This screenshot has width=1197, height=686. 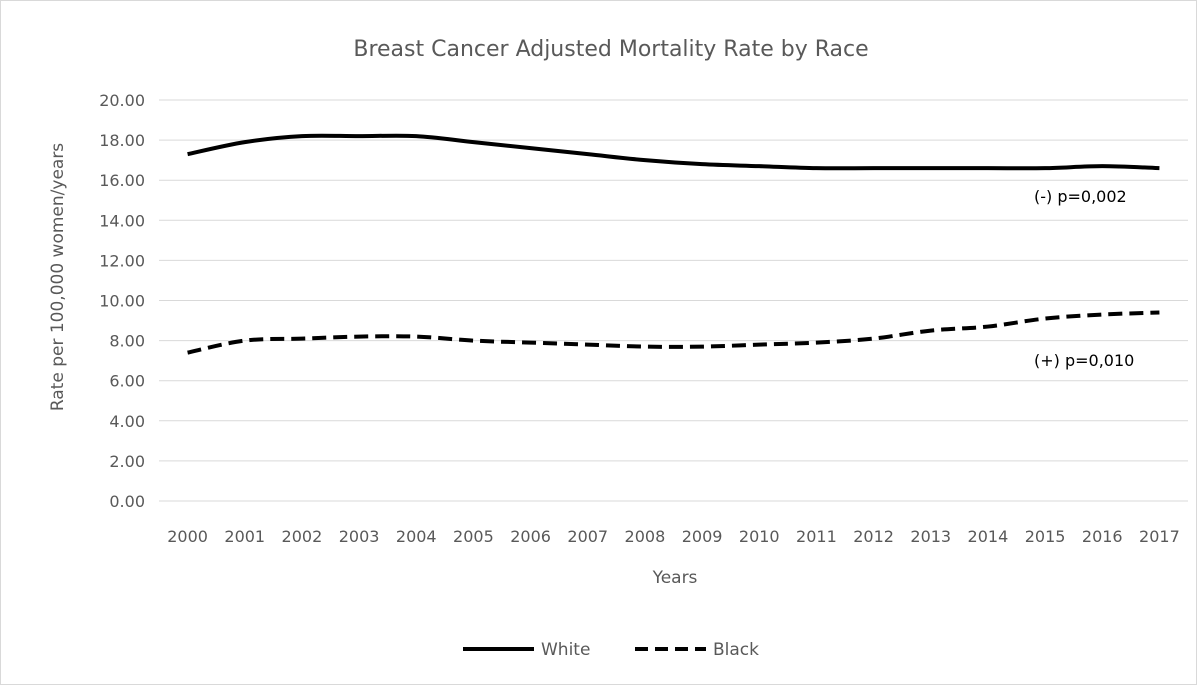 What do you see at coordinates (127, 381) in the screenshot?
I see `y-tick-label: 6.00` at bounding box center [127, 381].